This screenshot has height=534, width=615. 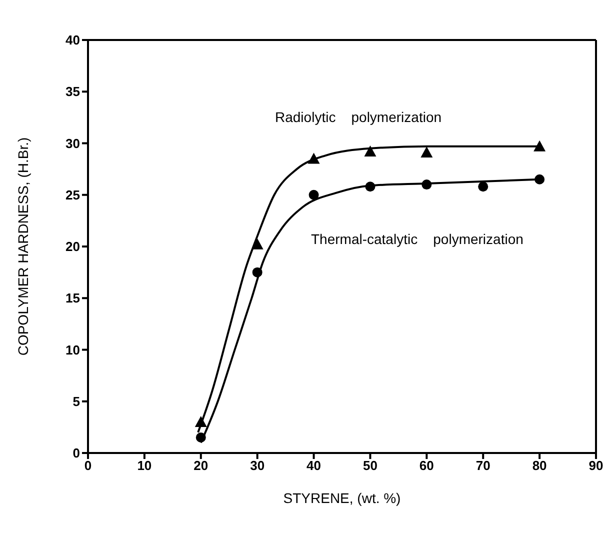 I want to click on annotation: Radiolytic polymerization, so click(x=358, y=117).